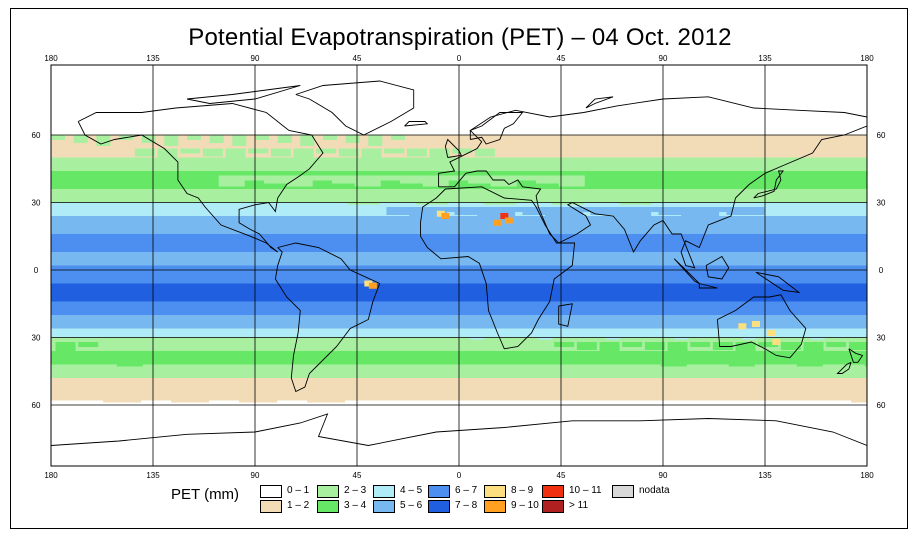 Image resolution: width=920 pixels, height=539 pixels. I want to click on lon-tick-top: 135, so click(765, 58).